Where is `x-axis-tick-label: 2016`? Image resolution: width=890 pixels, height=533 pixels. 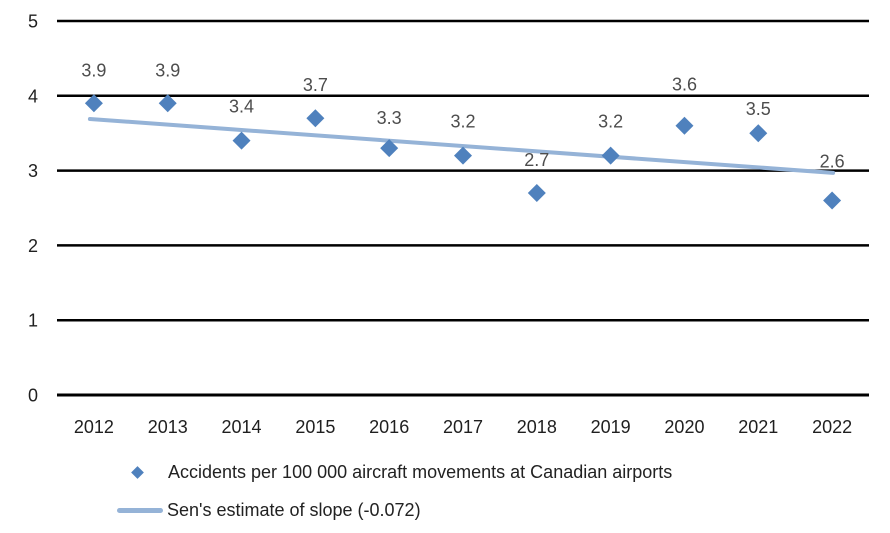 x-axis-tick-label: 2016 is located at coordinates (389, 427).